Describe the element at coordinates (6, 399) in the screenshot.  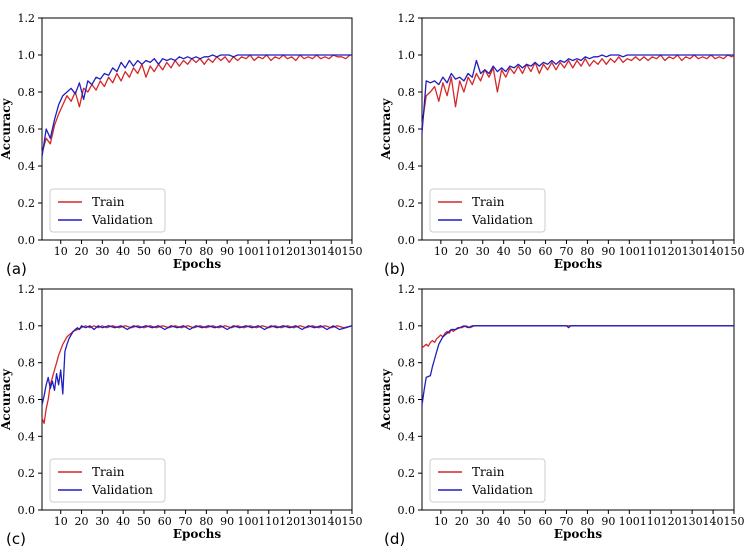
I see `y-axis-label: Accuracy` at that location.